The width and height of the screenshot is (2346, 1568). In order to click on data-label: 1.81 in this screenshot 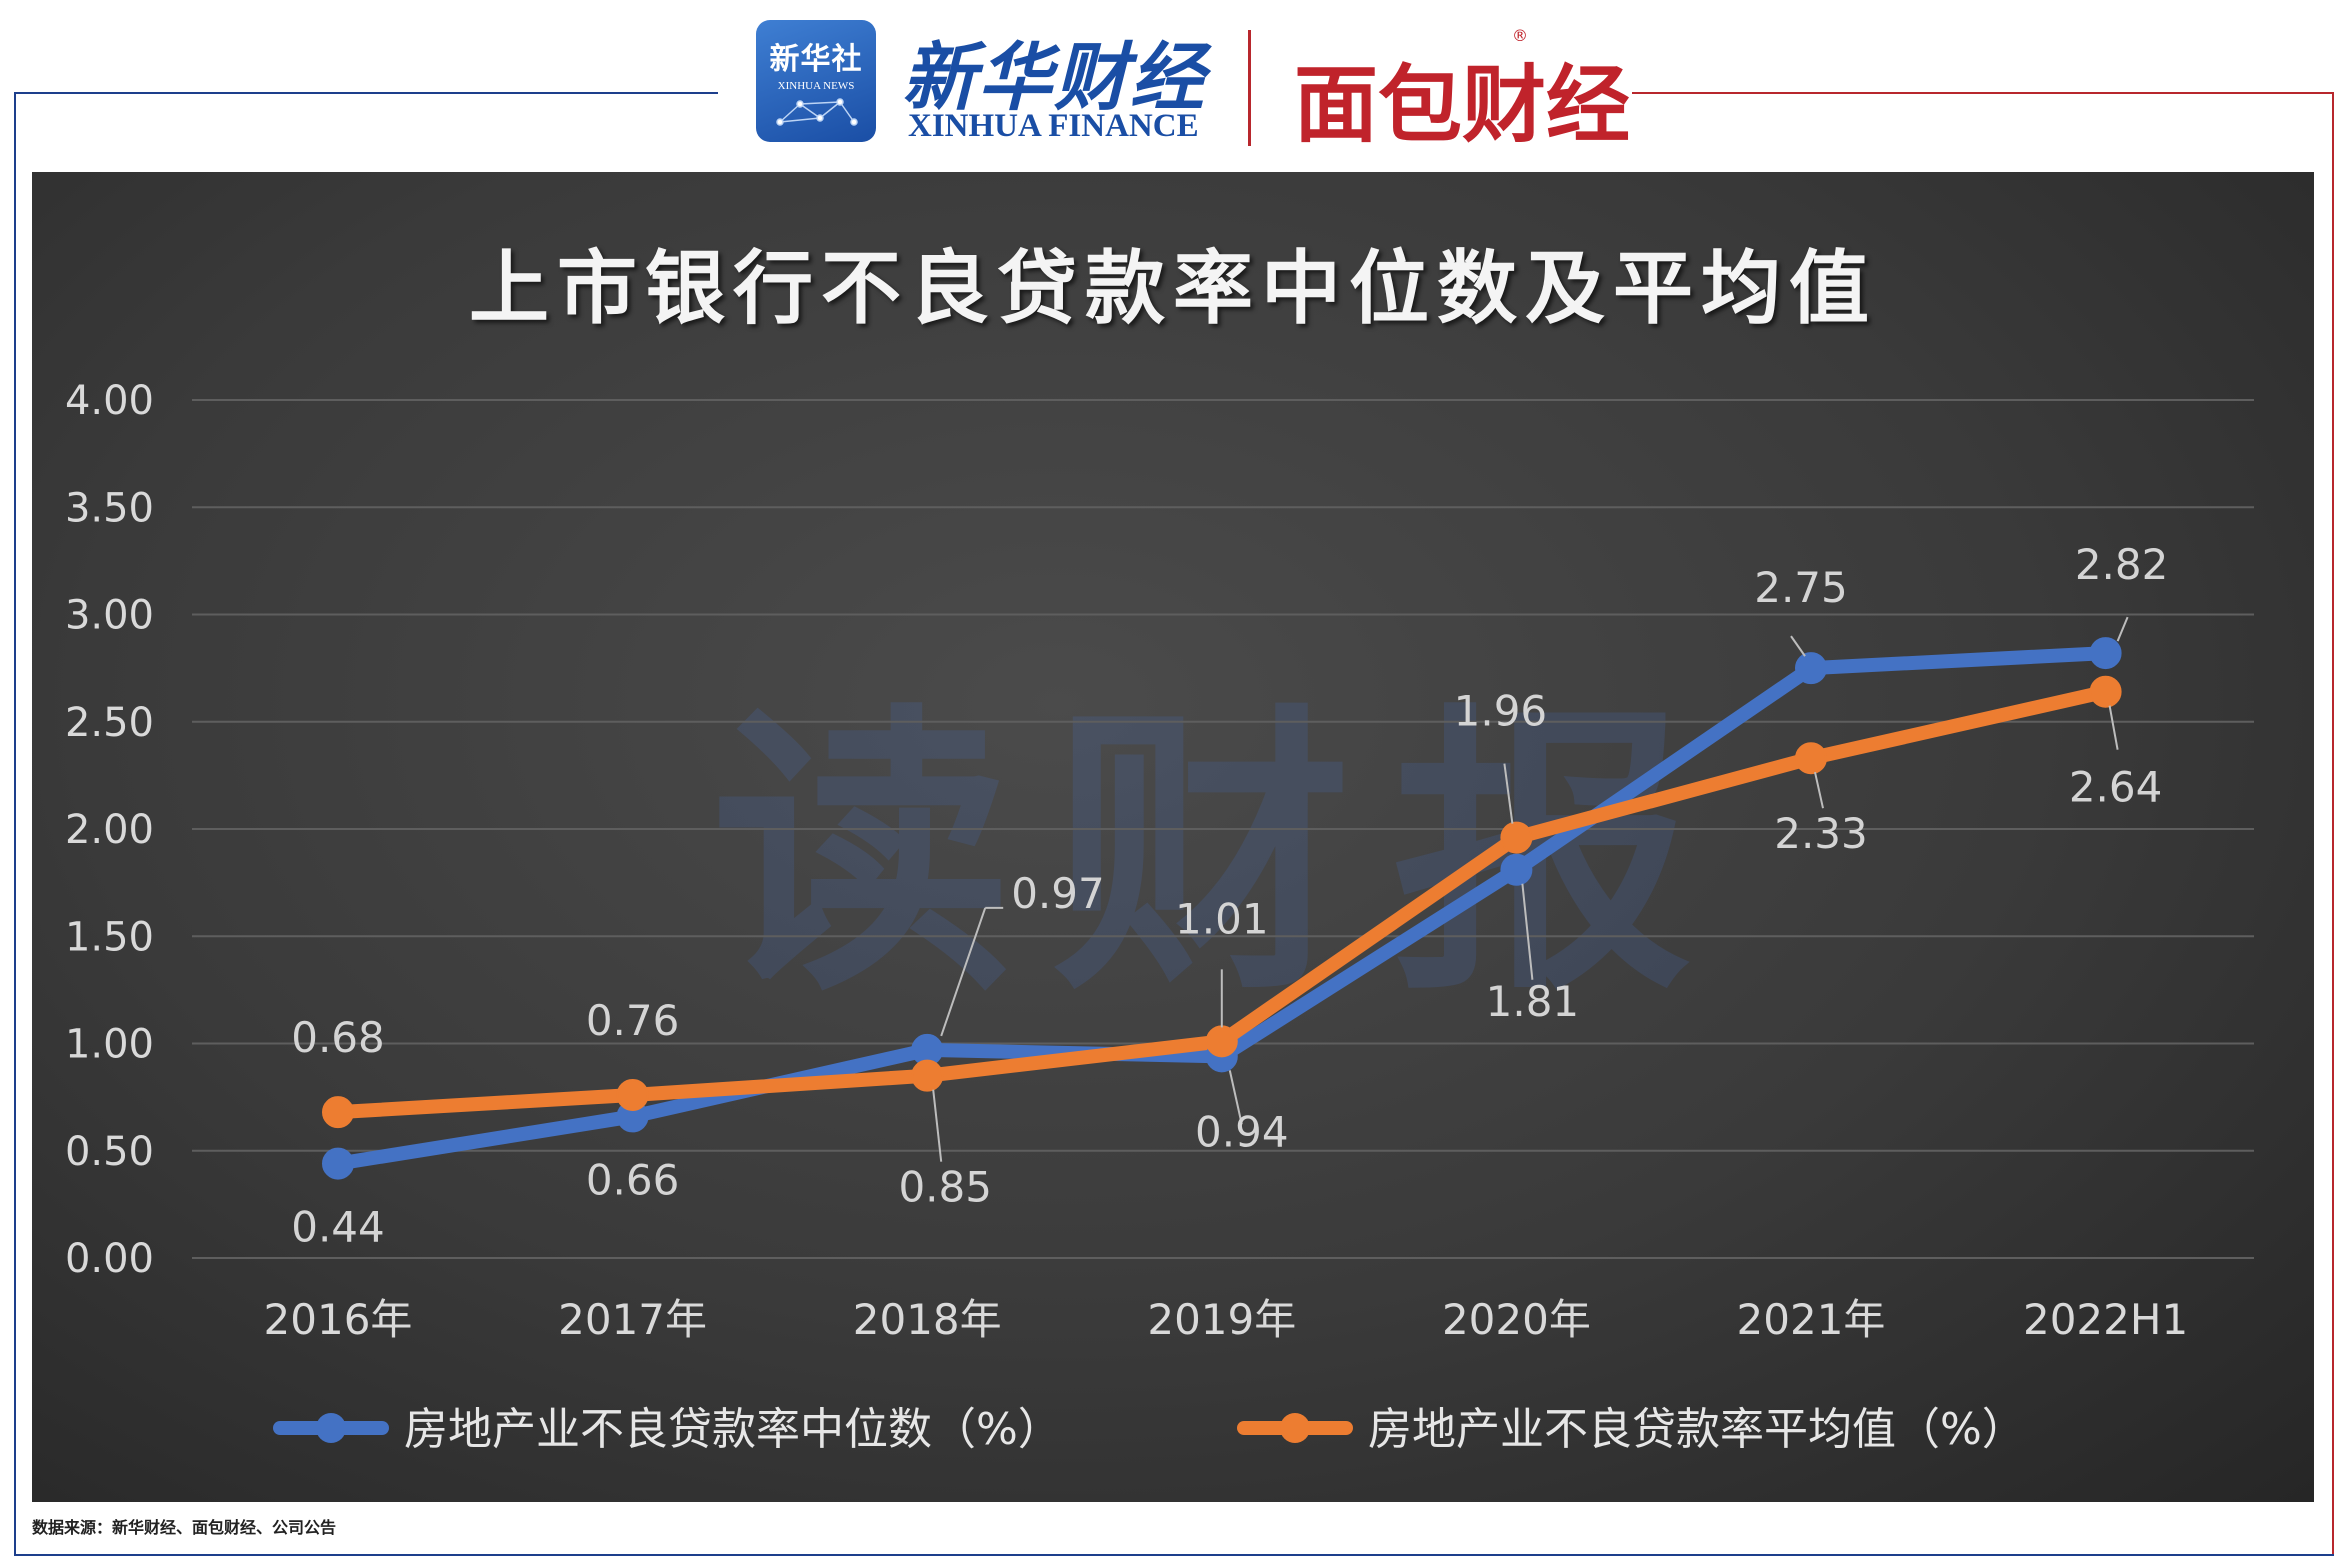, I will do `click(1533, 1001)`.